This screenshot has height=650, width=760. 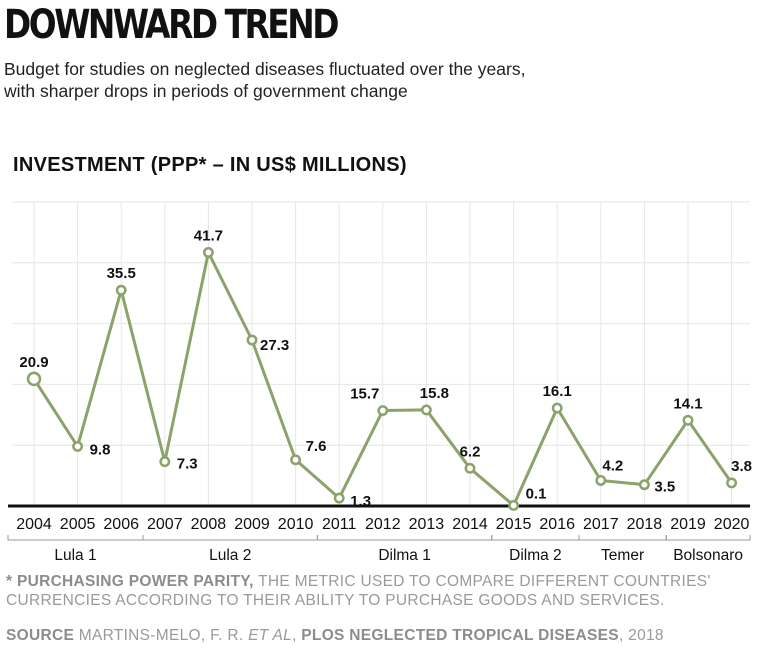 What do you see at coordinates (34, 379) in the screenshot?
I see `data-point-2004` at bounding box center [34, 379].